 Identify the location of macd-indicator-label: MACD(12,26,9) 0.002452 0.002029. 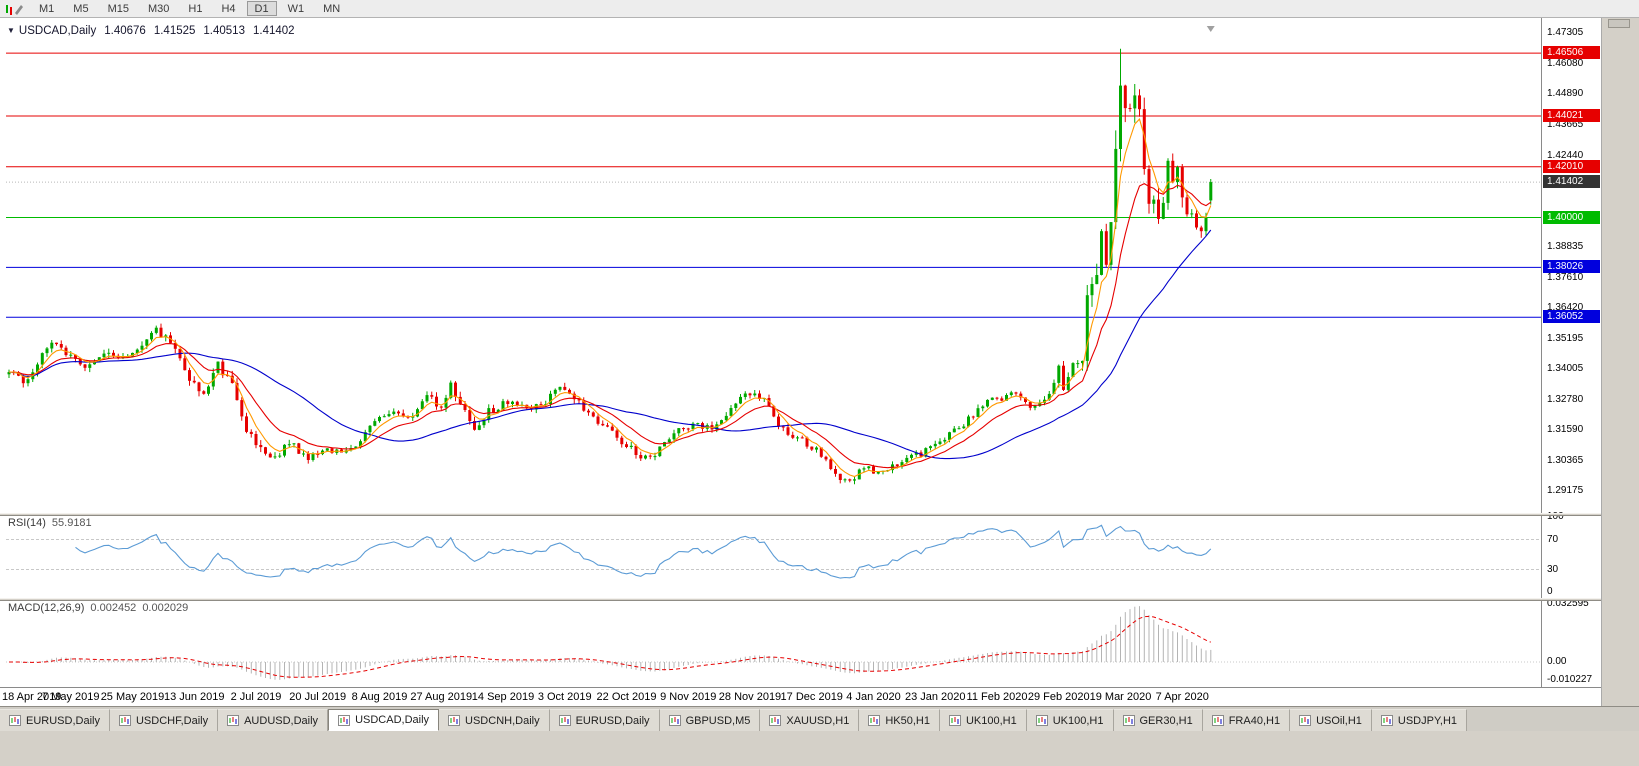
(98, 608).